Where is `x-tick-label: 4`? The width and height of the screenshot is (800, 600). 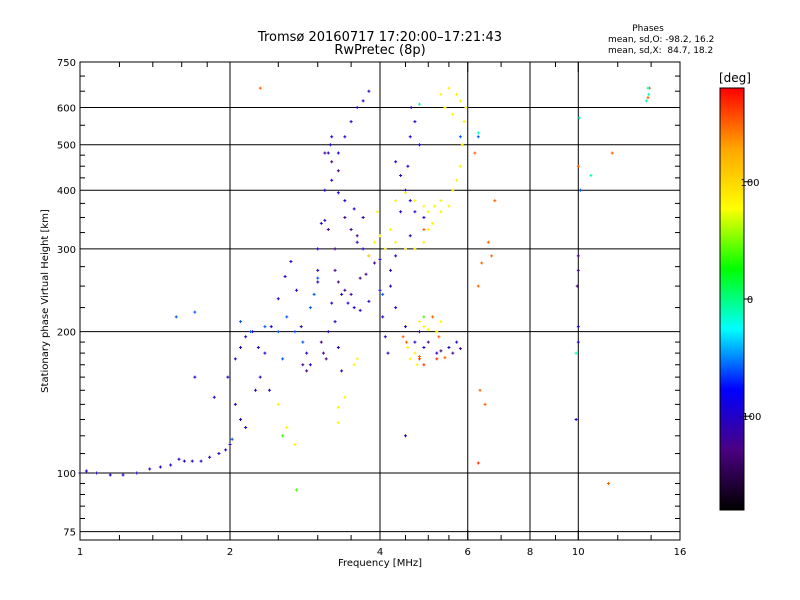
x-tick-label: 4 is located at coordinates (380, 552).